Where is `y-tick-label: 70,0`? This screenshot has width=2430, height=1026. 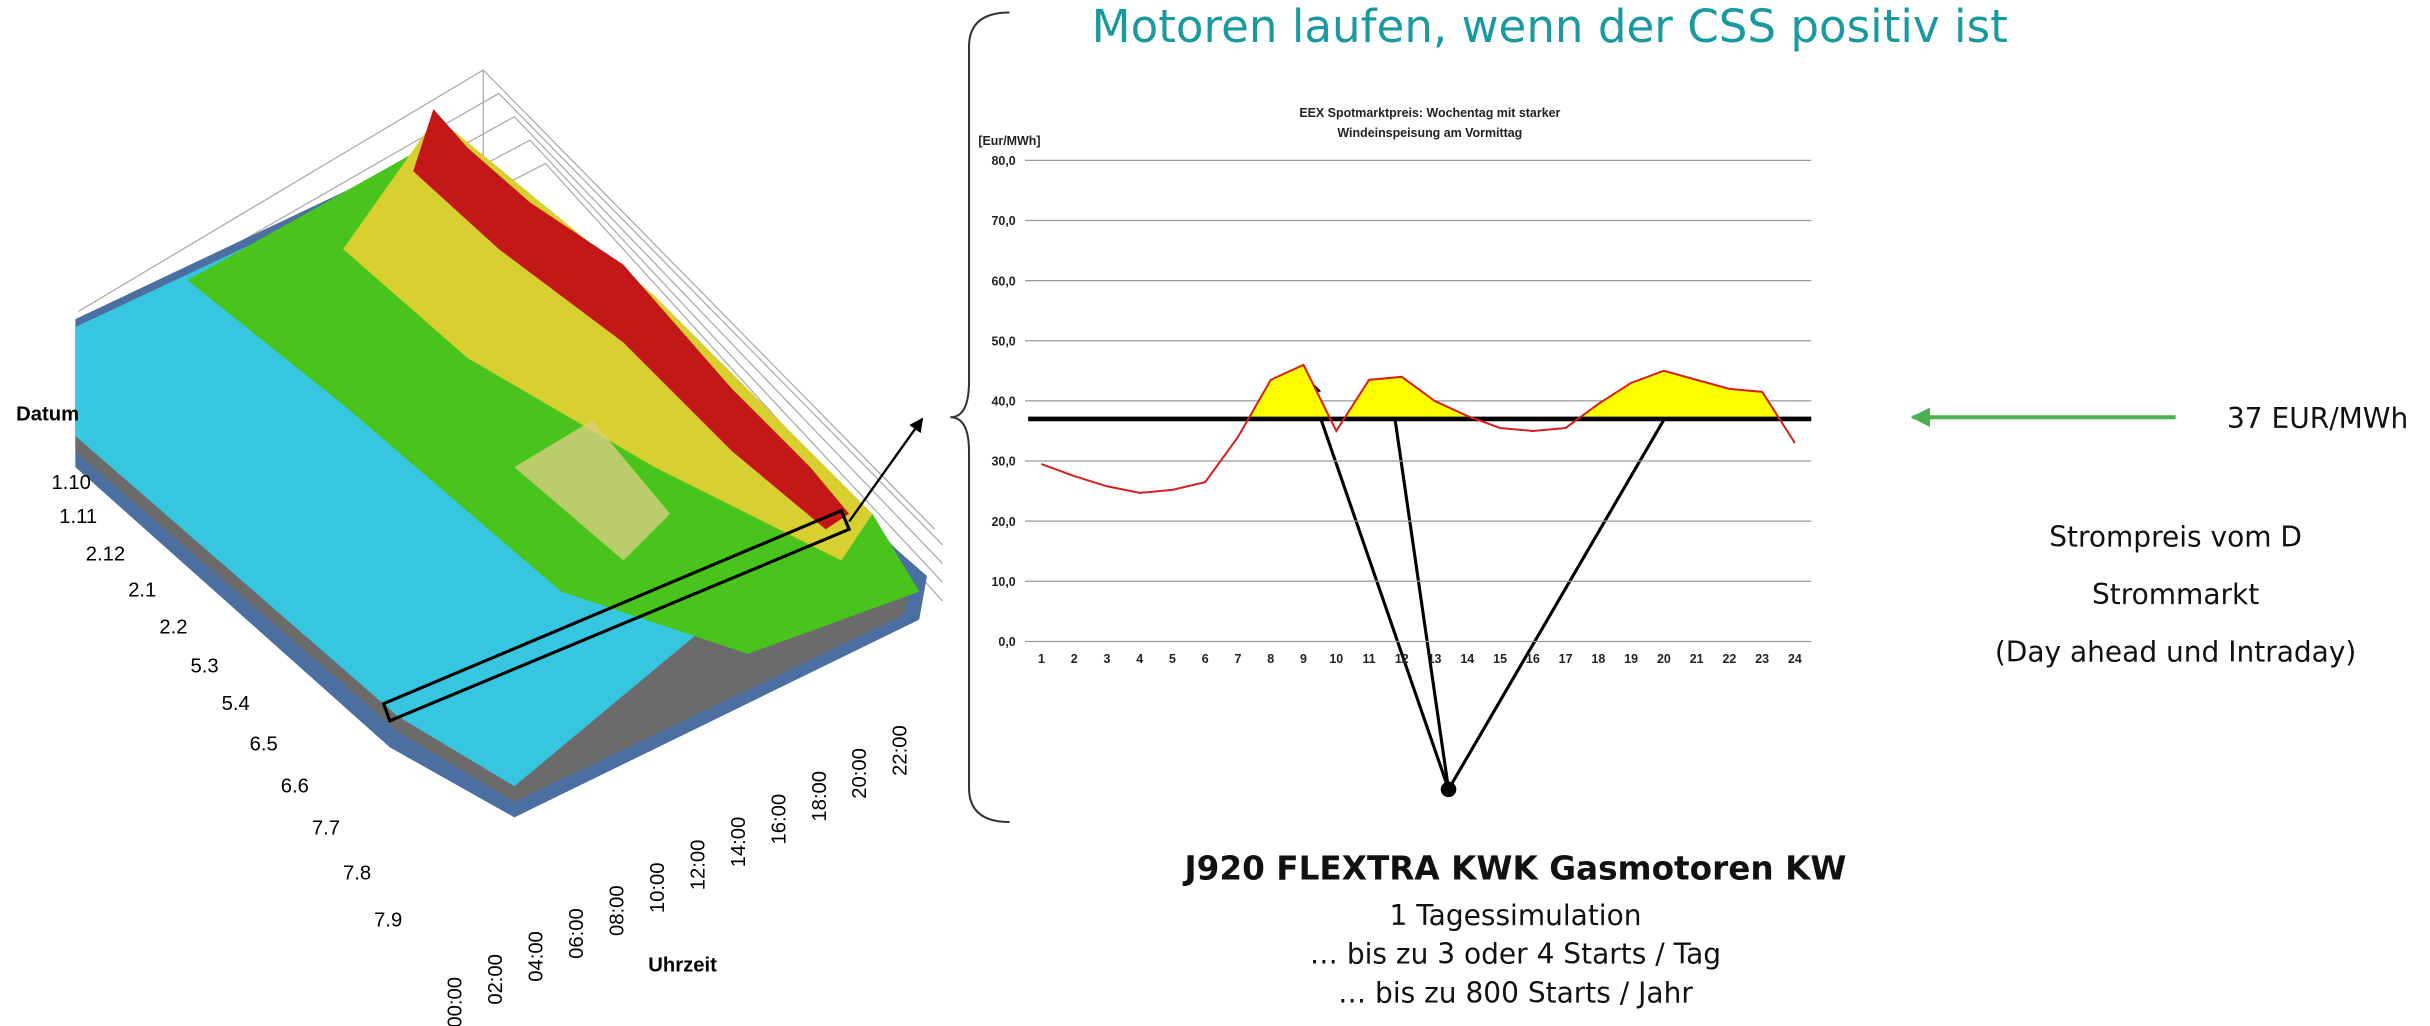 y-tick-label: 70,0 is located at coordinates (1003, 221).